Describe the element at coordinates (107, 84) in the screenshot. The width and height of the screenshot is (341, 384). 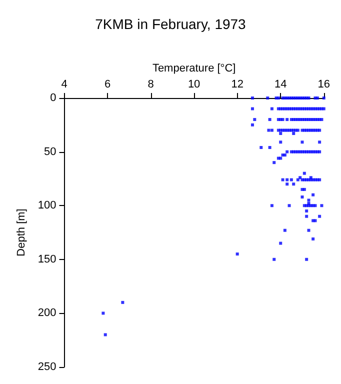
I see `x-tick-label: 6` at that location.